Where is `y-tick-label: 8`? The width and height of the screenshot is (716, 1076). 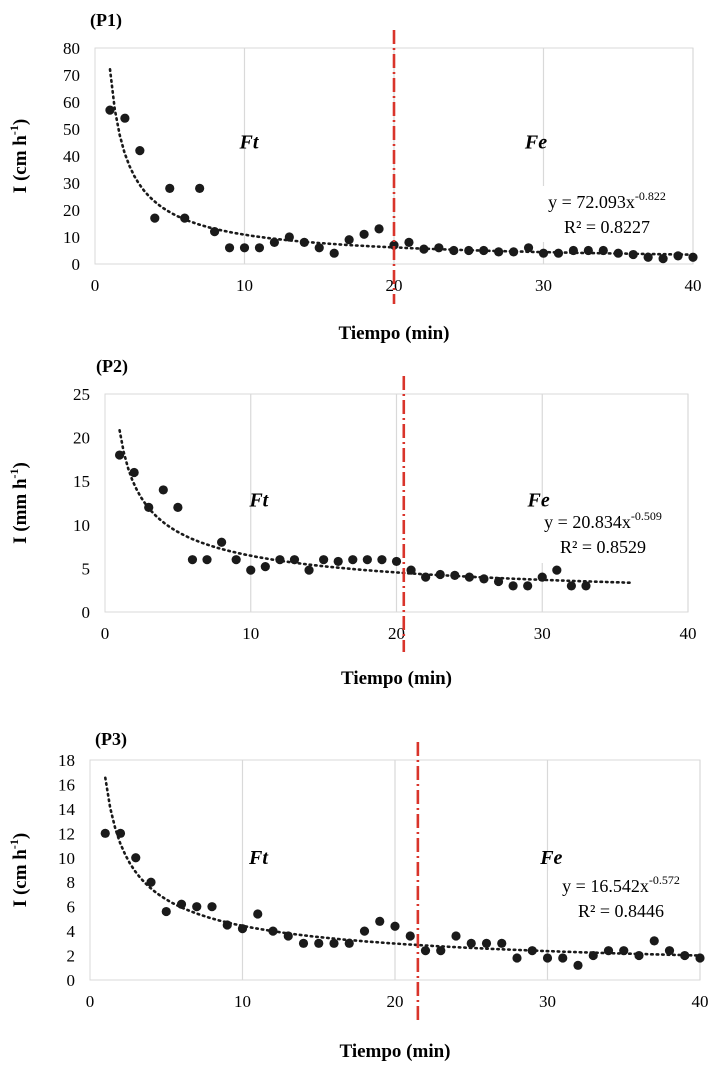
y-tick-label: 8 is located at coordinates (71, 882).